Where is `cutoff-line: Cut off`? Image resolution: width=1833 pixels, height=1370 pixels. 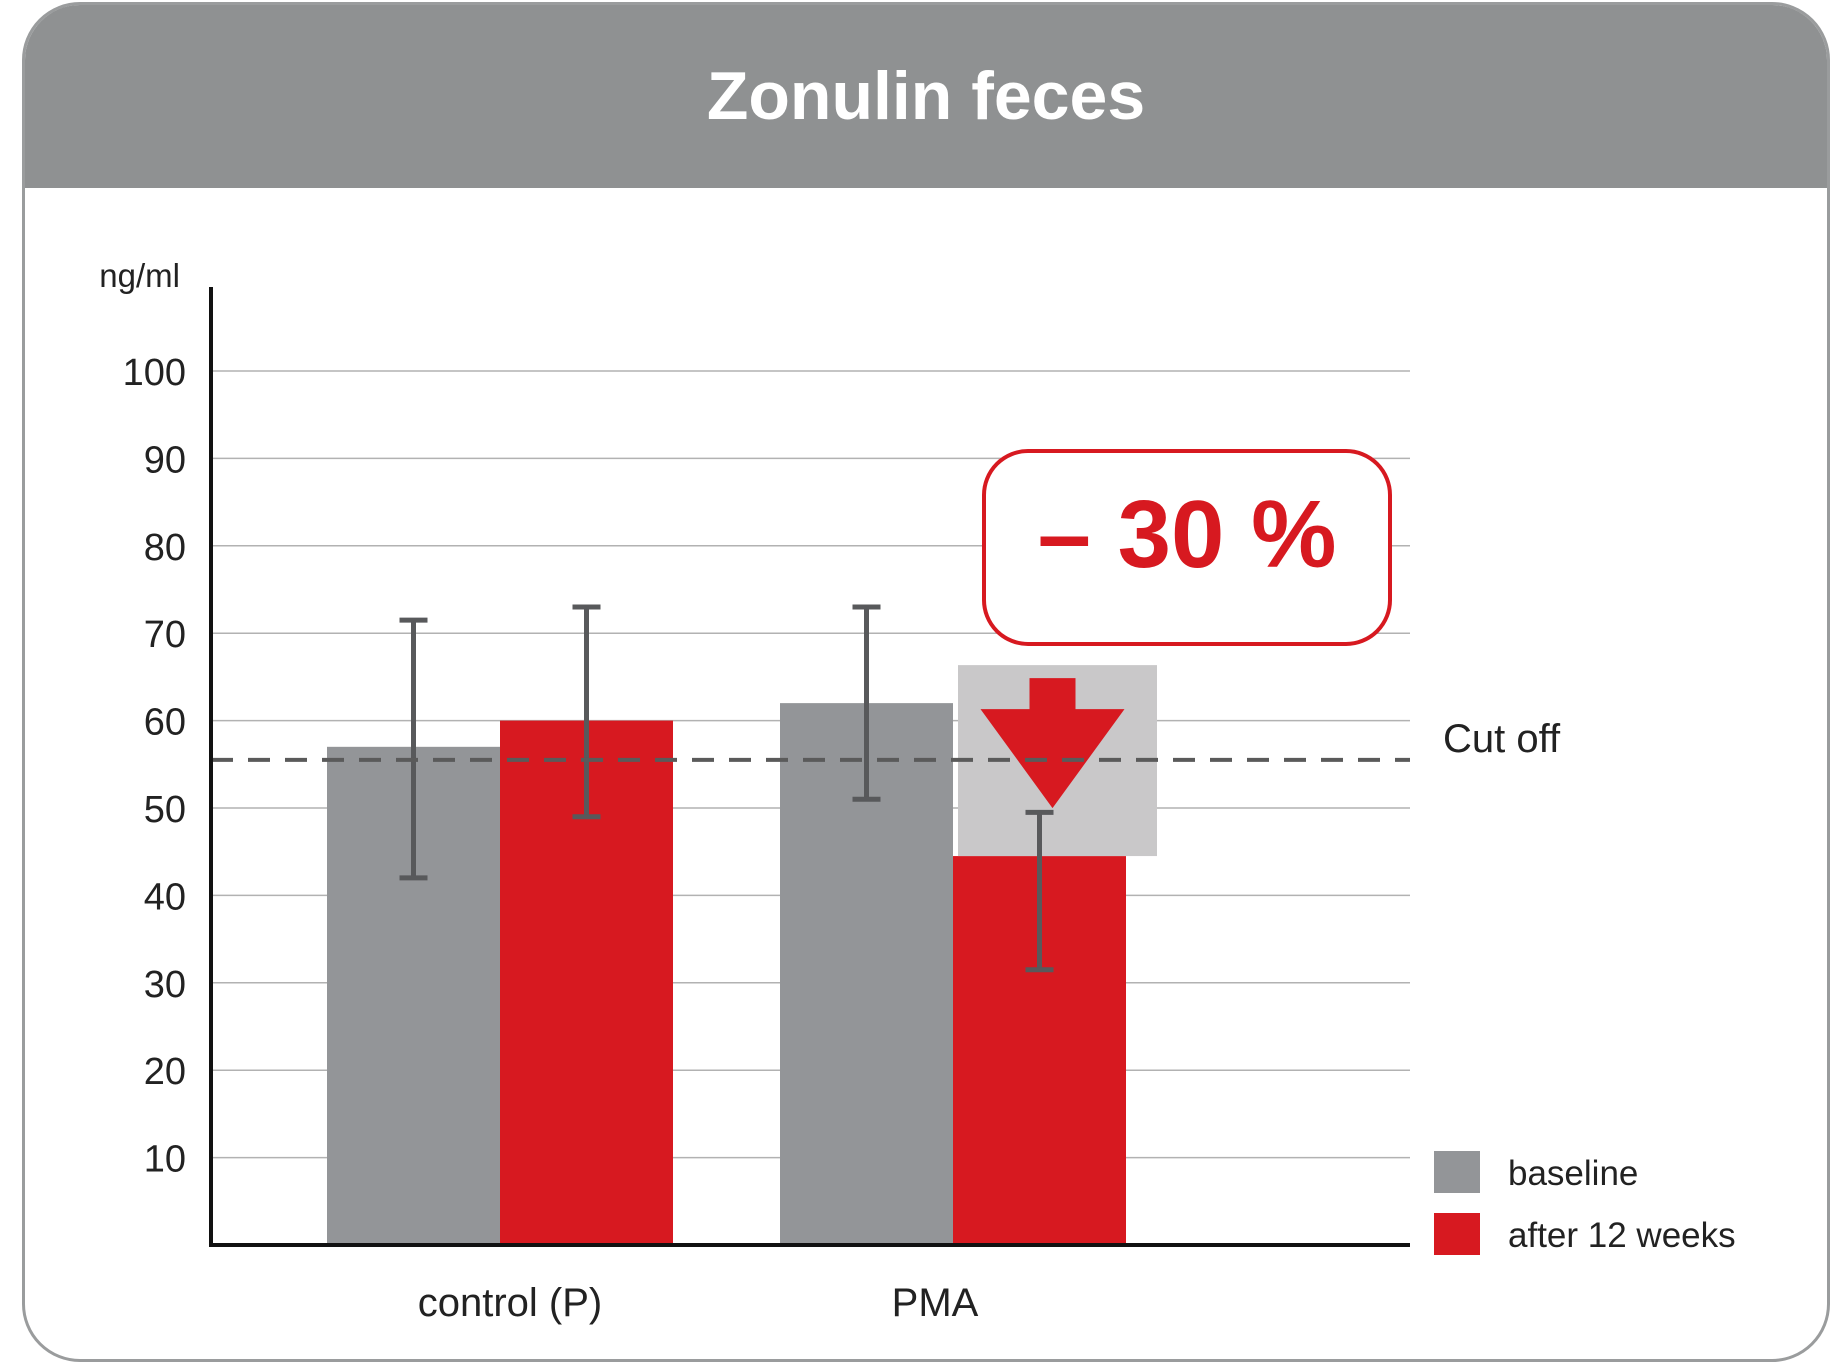 cutoff-line: Cut off is located at coordinates (886, 739).